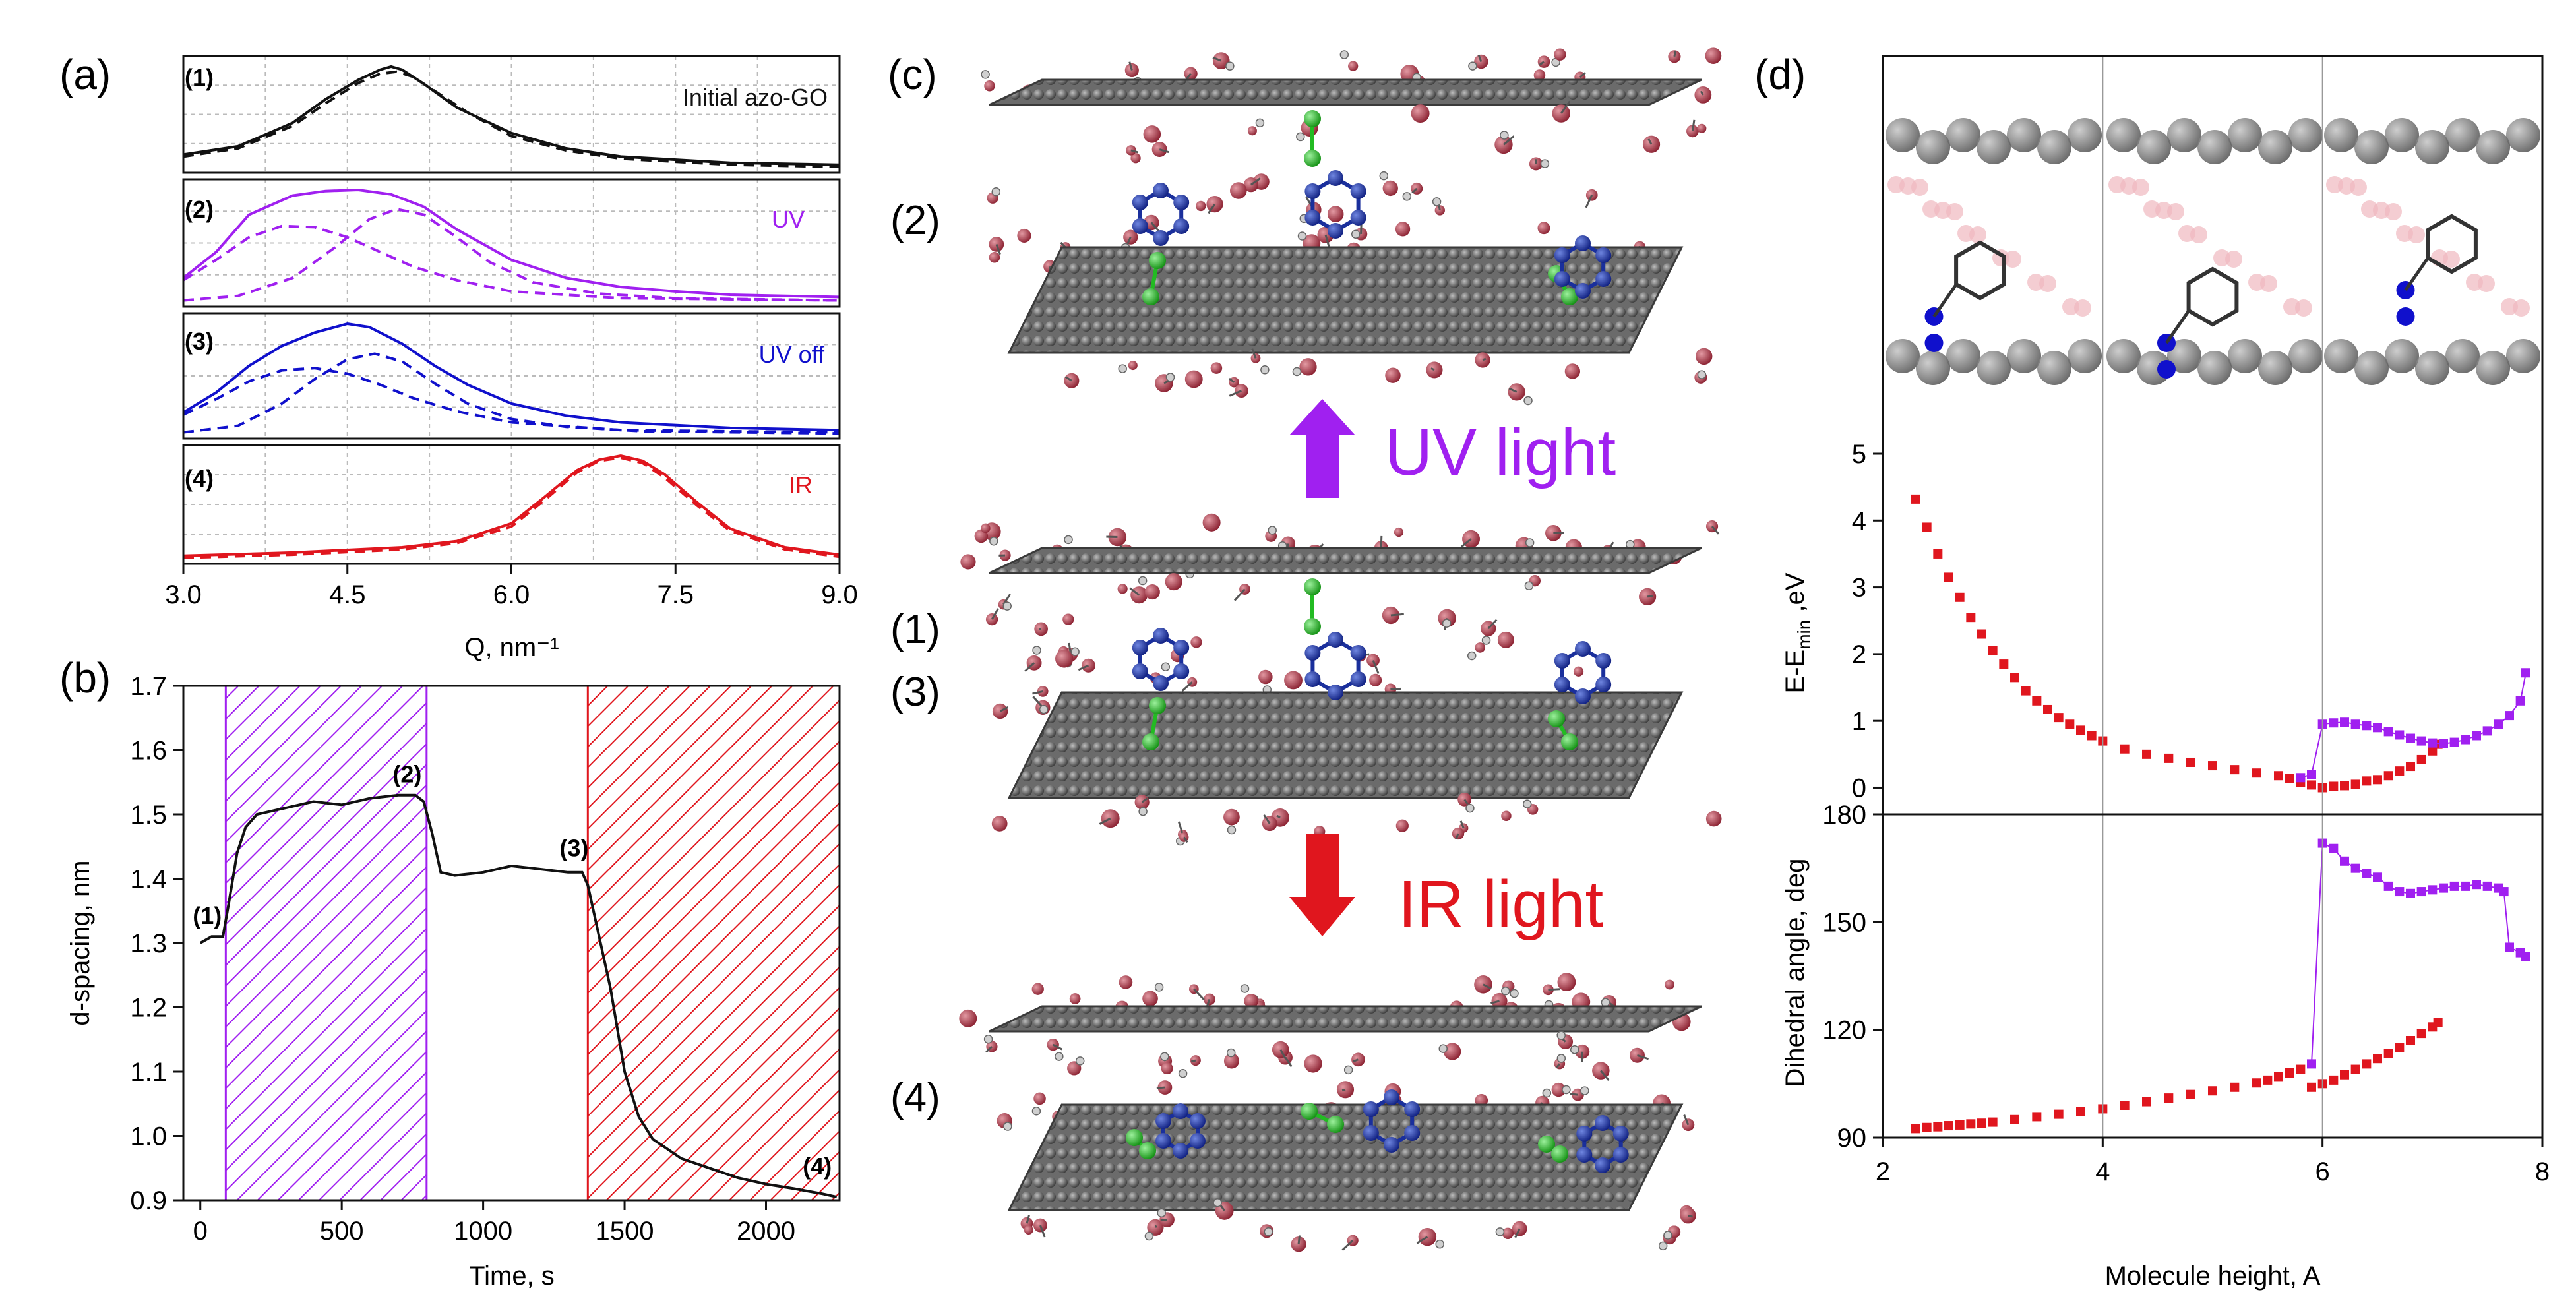 The image size is (2576, 1311). Describe the element at coordinates (511, 505) in the screenshot. I see `curve-red-measured` at that location.